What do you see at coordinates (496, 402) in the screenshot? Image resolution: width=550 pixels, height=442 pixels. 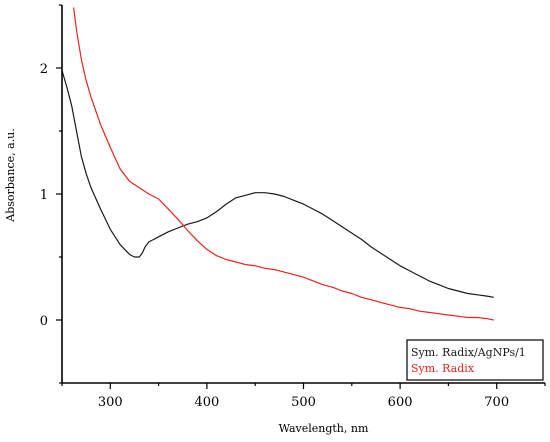 I see `x-tick-label: 700` at bounding box center [496, 402].